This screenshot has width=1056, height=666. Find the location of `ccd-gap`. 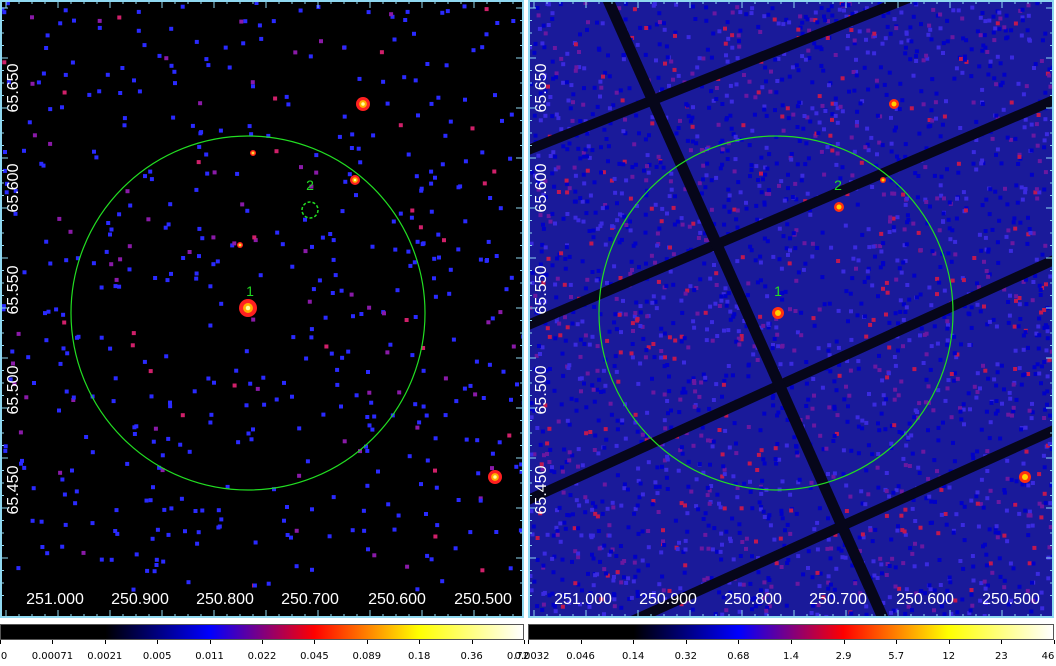

ccd-gap is located at coordinates (723, 77).